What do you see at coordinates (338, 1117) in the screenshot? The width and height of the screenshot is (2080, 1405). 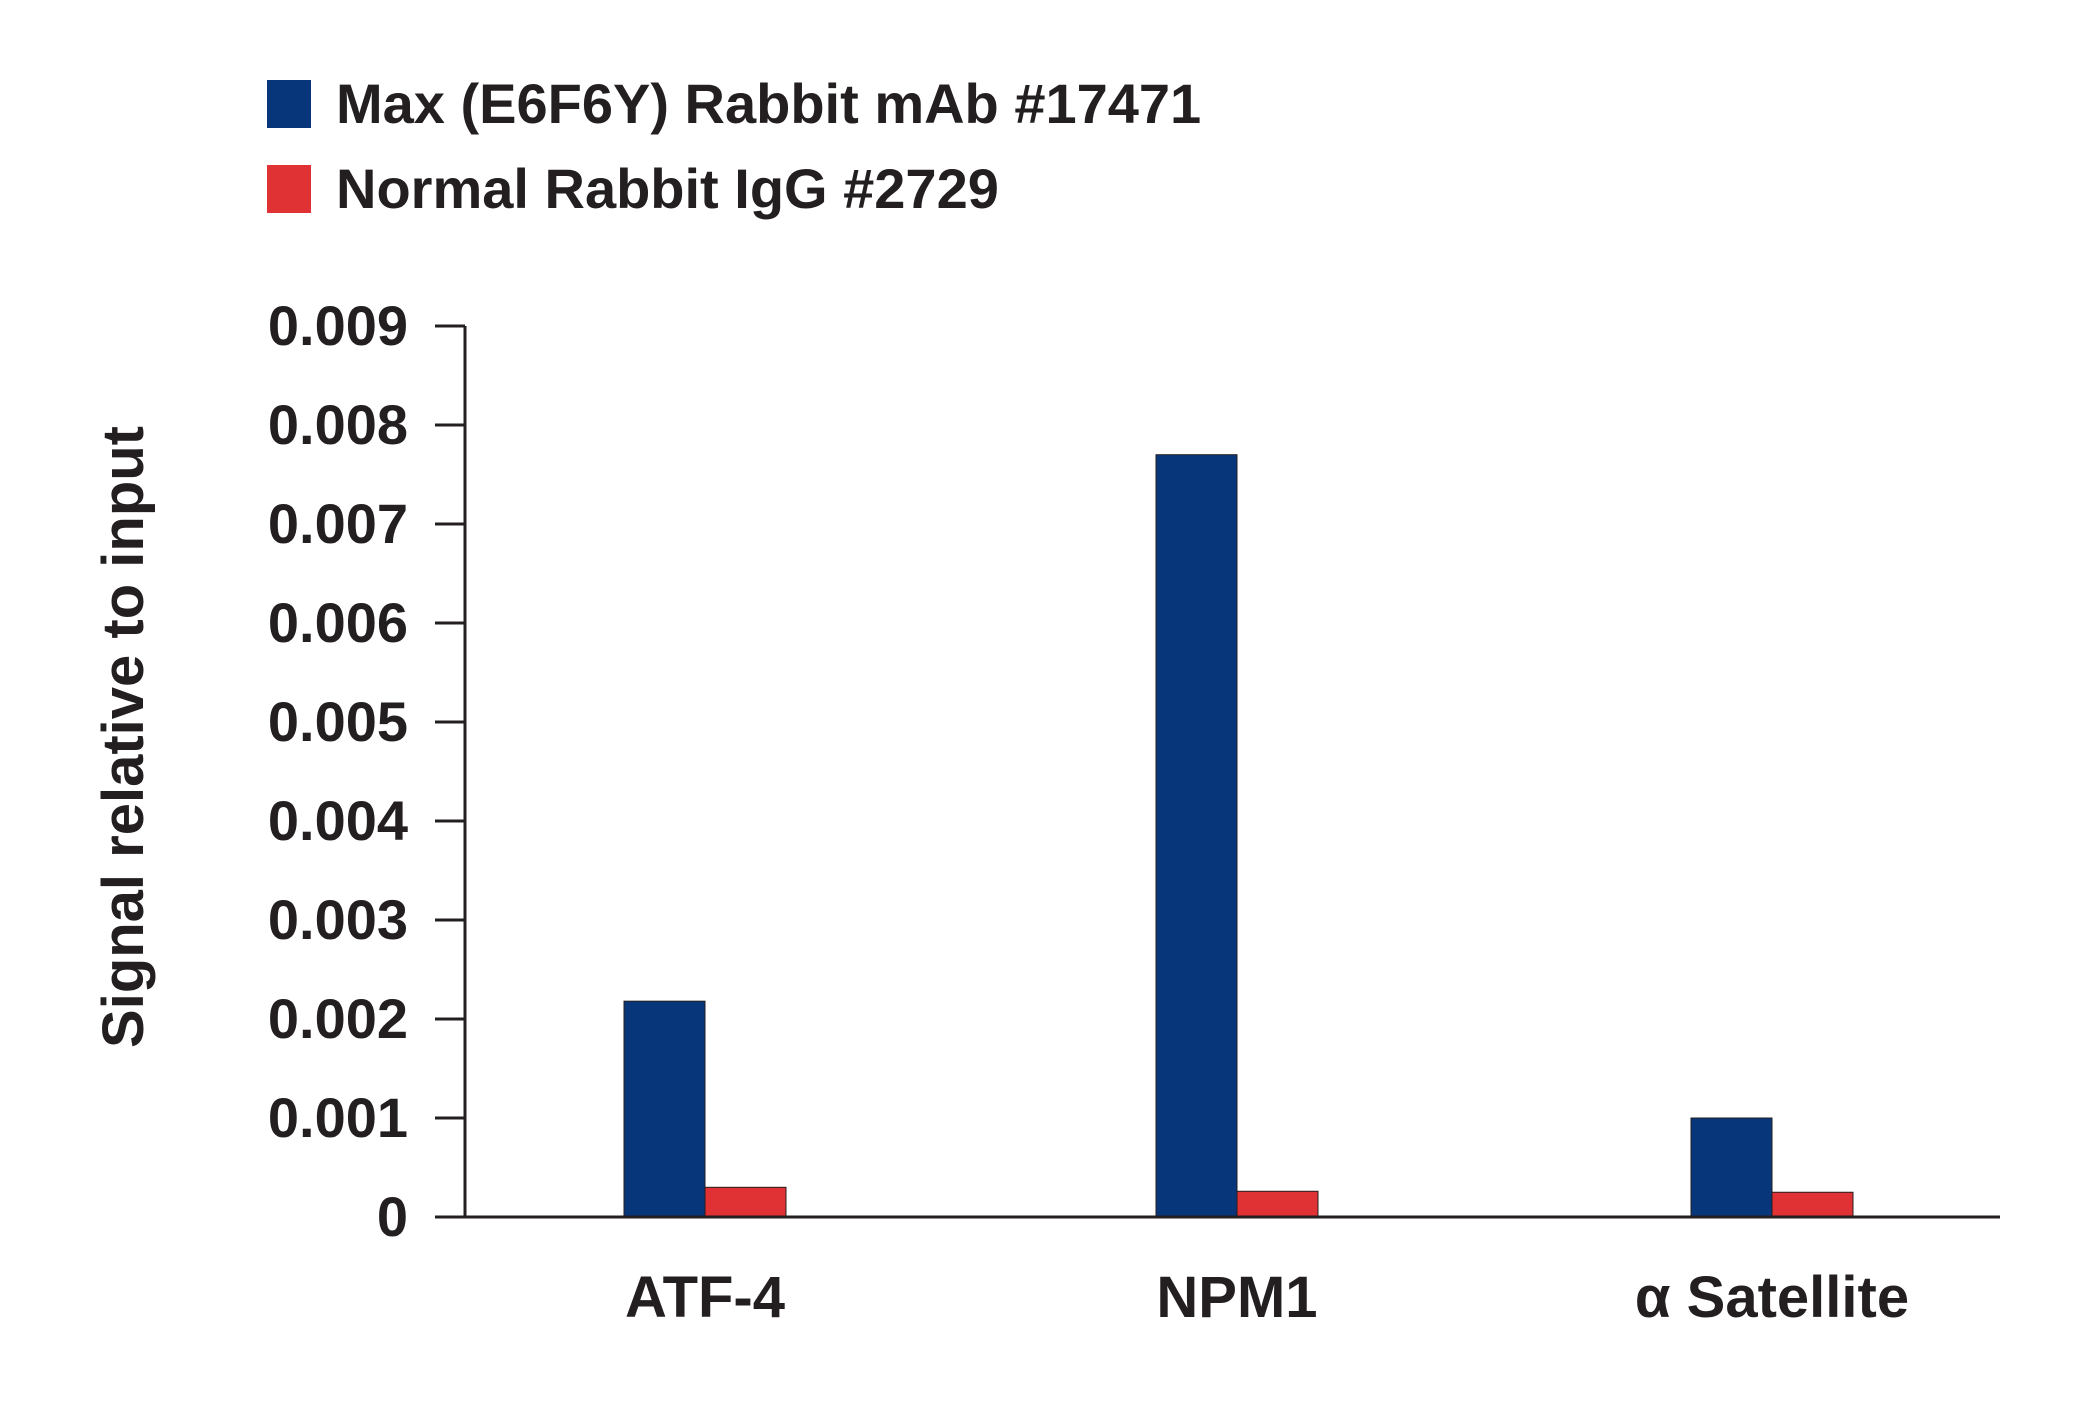 I see `y-tick-label-1: 0.001` at bounding box center [338, 1117].